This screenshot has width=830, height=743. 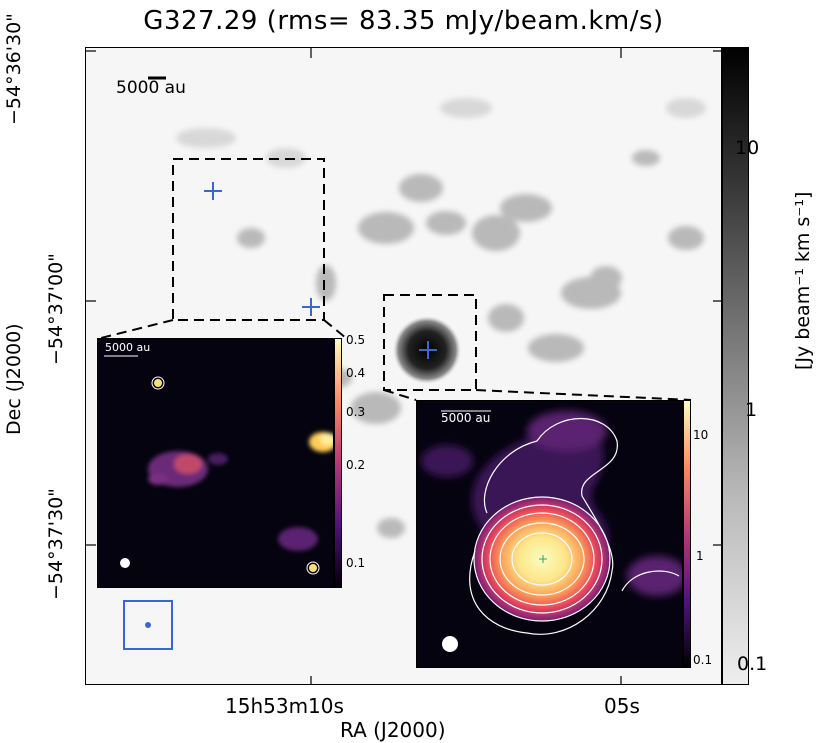 I want to click on inset-right-cbar-tick: 10, so click(x=701, y=435).